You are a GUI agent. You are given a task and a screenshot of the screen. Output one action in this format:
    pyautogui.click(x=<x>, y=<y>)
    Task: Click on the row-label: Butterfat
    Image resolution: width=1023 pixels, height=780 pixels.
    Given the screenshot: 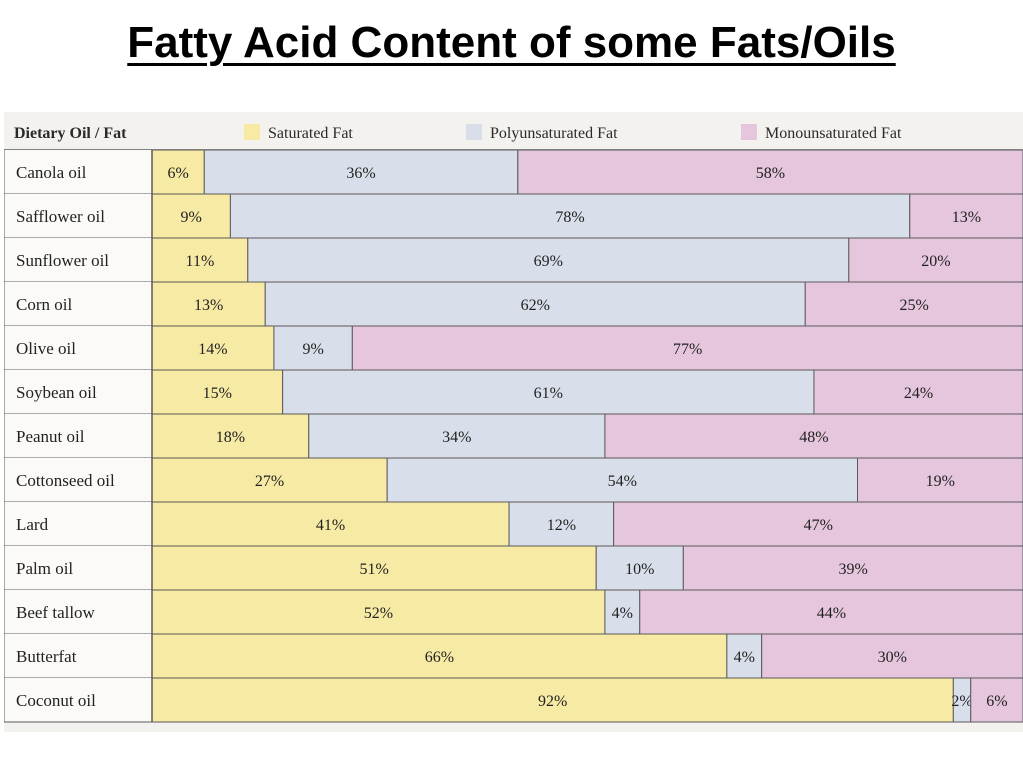 What is the action you would take?
    pyautogui.click(x=46, y=656)
    